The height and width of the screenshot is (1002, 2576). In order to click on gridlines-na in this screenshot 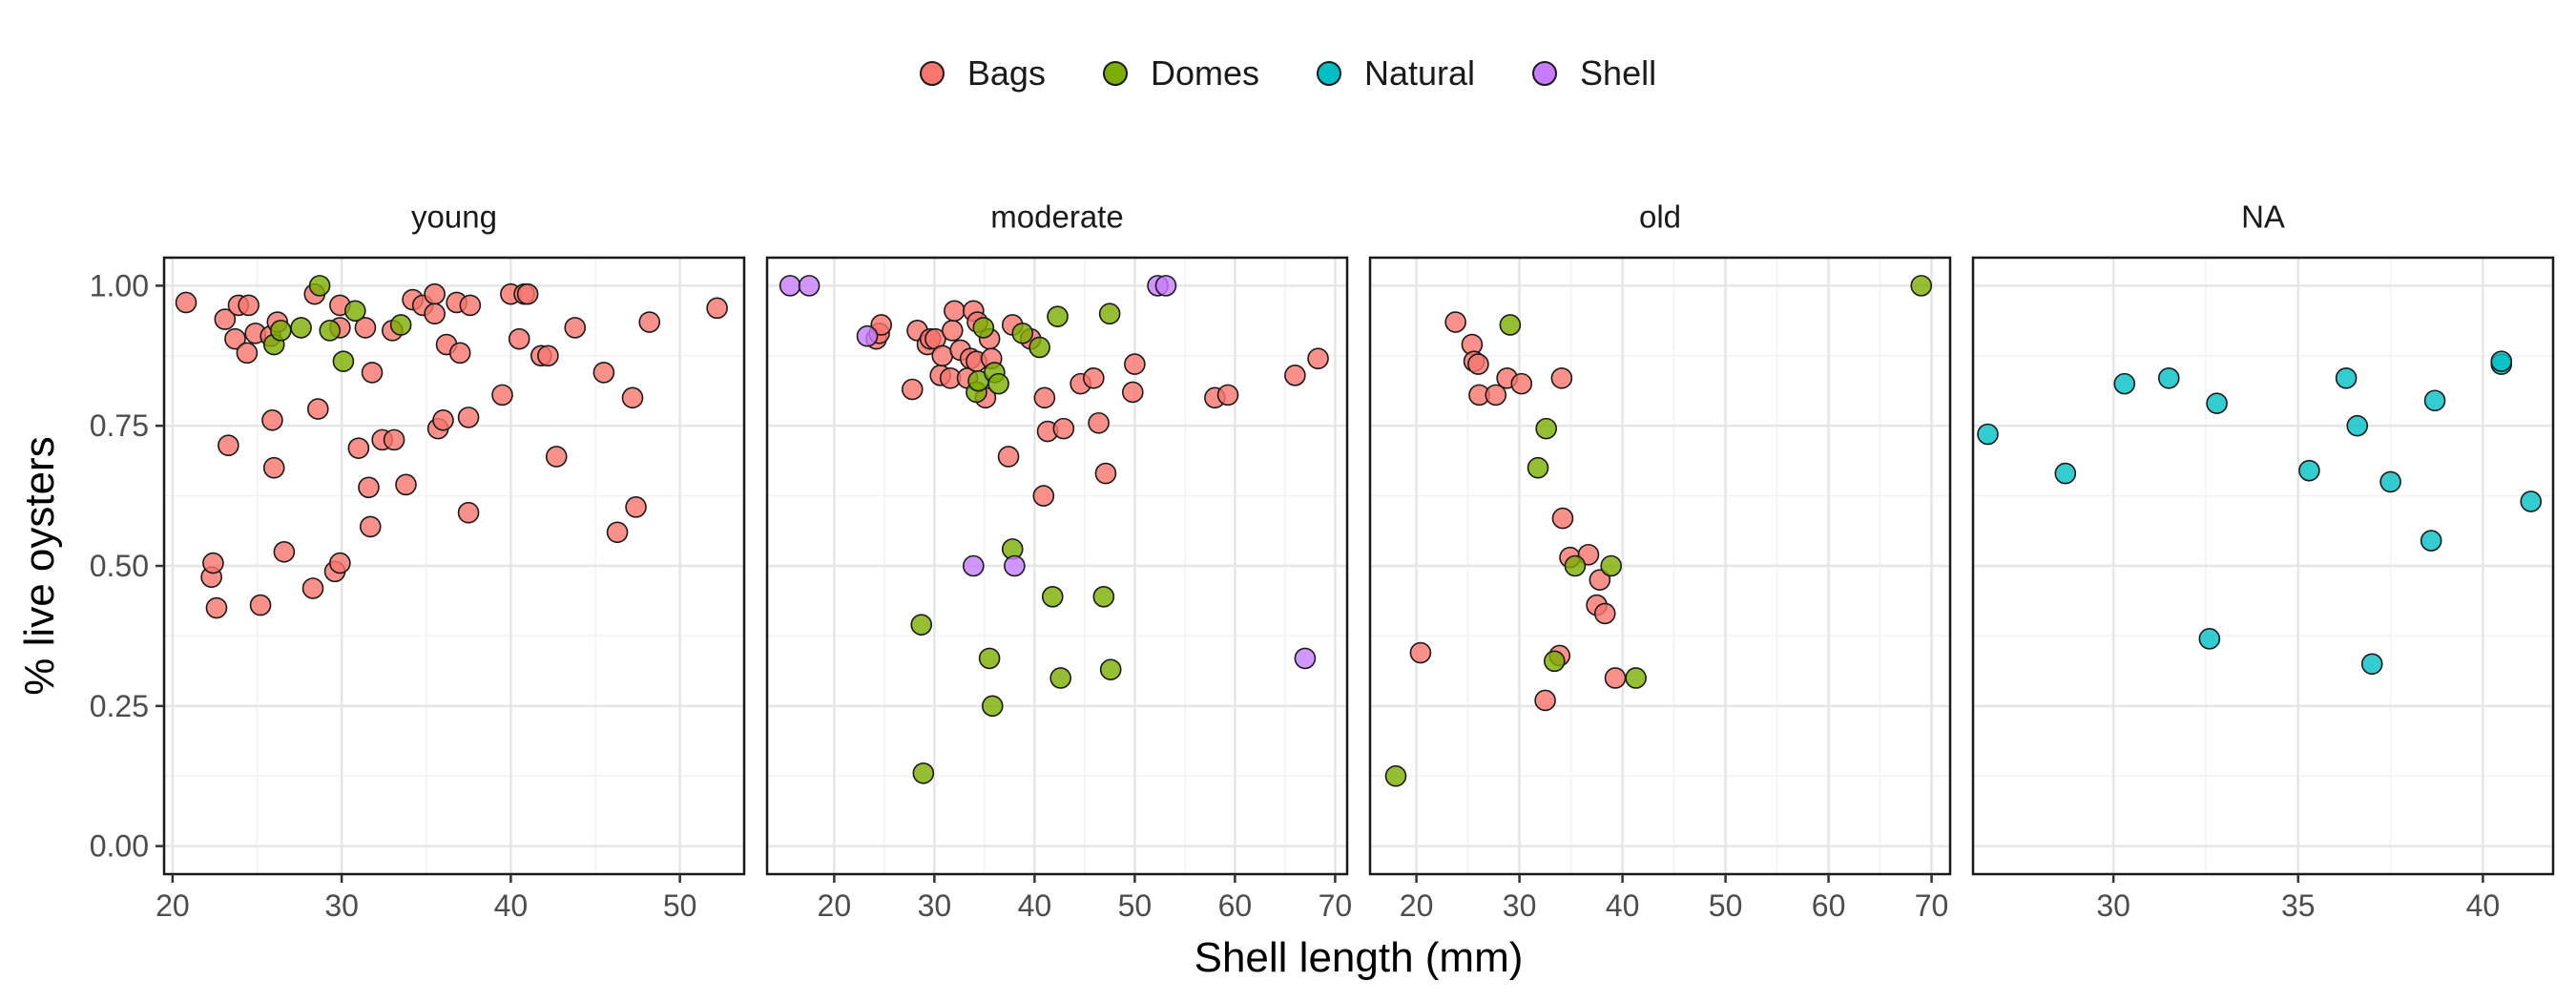, I will do `click(2263, 566)`.